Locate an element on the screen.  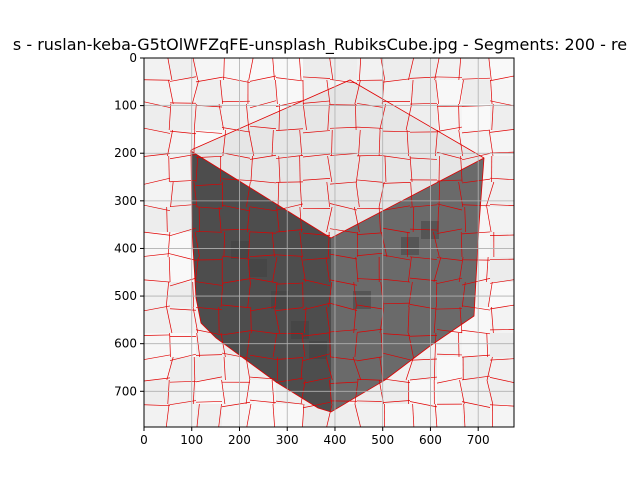
x-tick-label: 100 is located at coordinates (191, 440).